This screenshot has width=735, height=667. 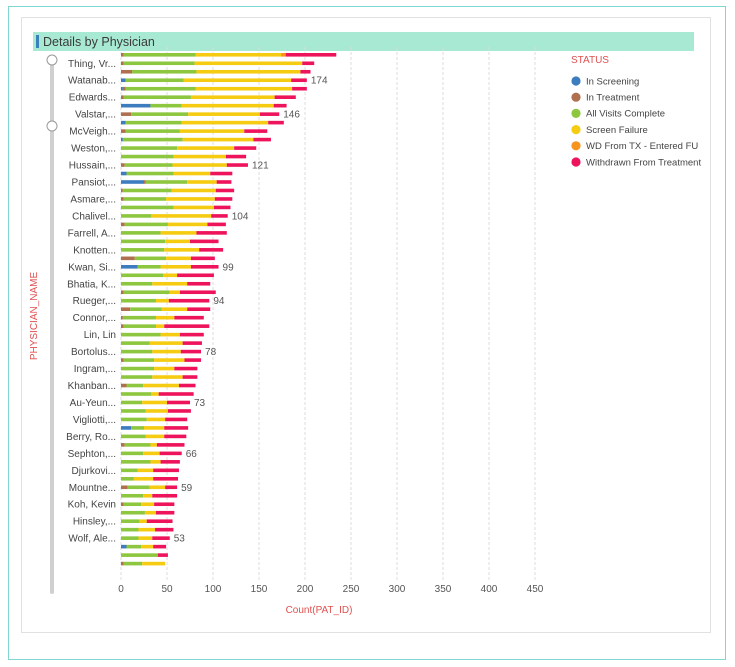 I want to click on legend-swatch, so click(x=576, y=97).